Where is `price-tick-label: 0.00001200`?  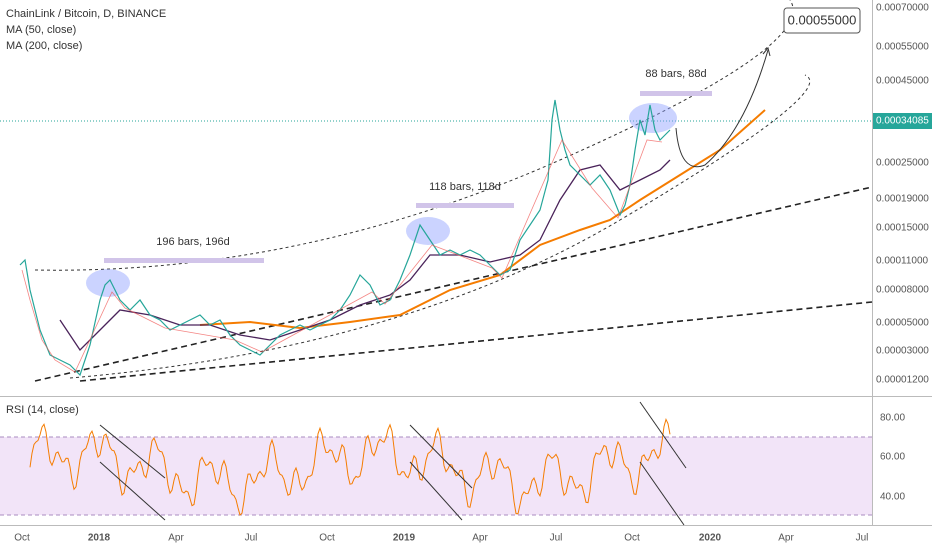 price-tick-label: 0.00001200 is located at coordinates (902, 380).